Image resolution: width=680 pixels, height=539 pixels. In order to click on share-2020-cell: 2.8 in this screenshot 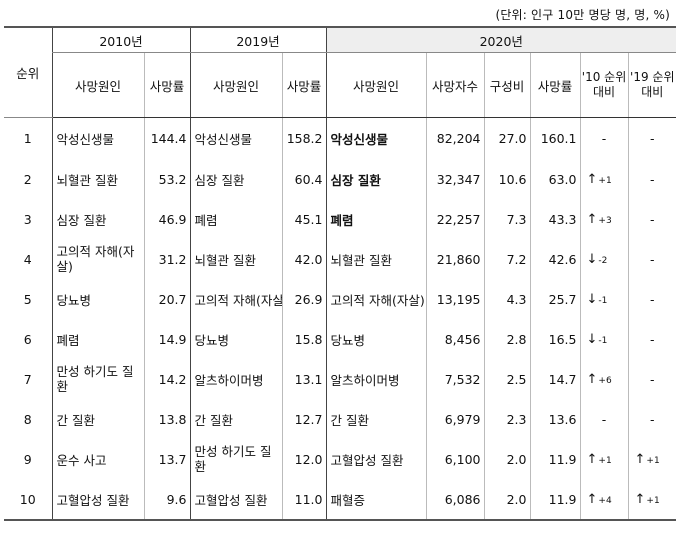, I will do `click(506, 339)`.